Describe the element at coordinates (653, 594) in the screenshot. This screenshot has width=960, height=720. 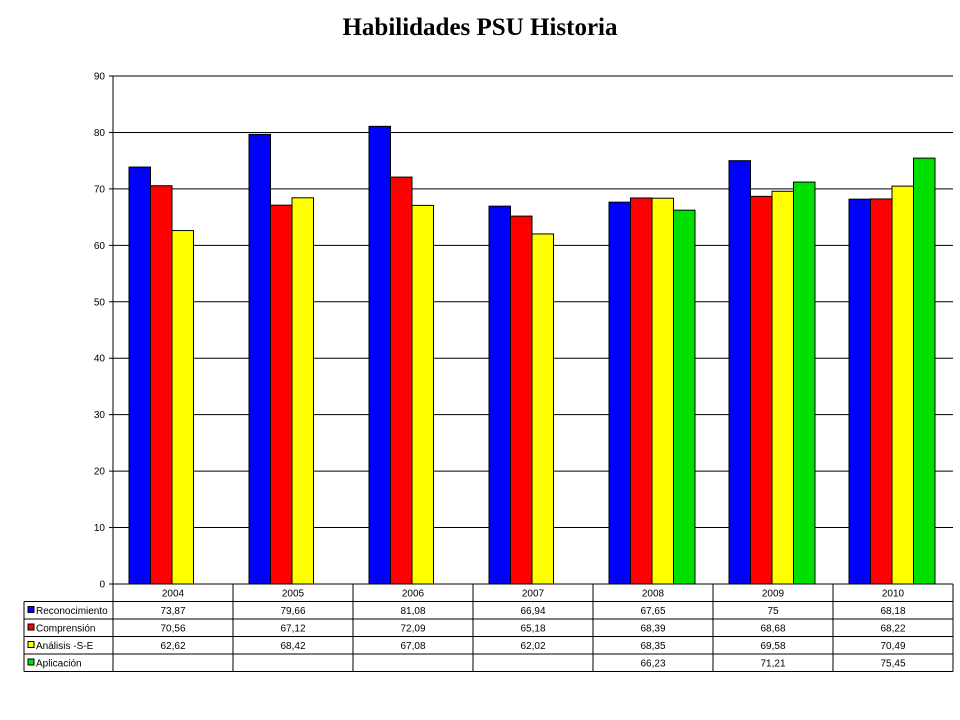
I see `x-tick-label: 2008` at that location.